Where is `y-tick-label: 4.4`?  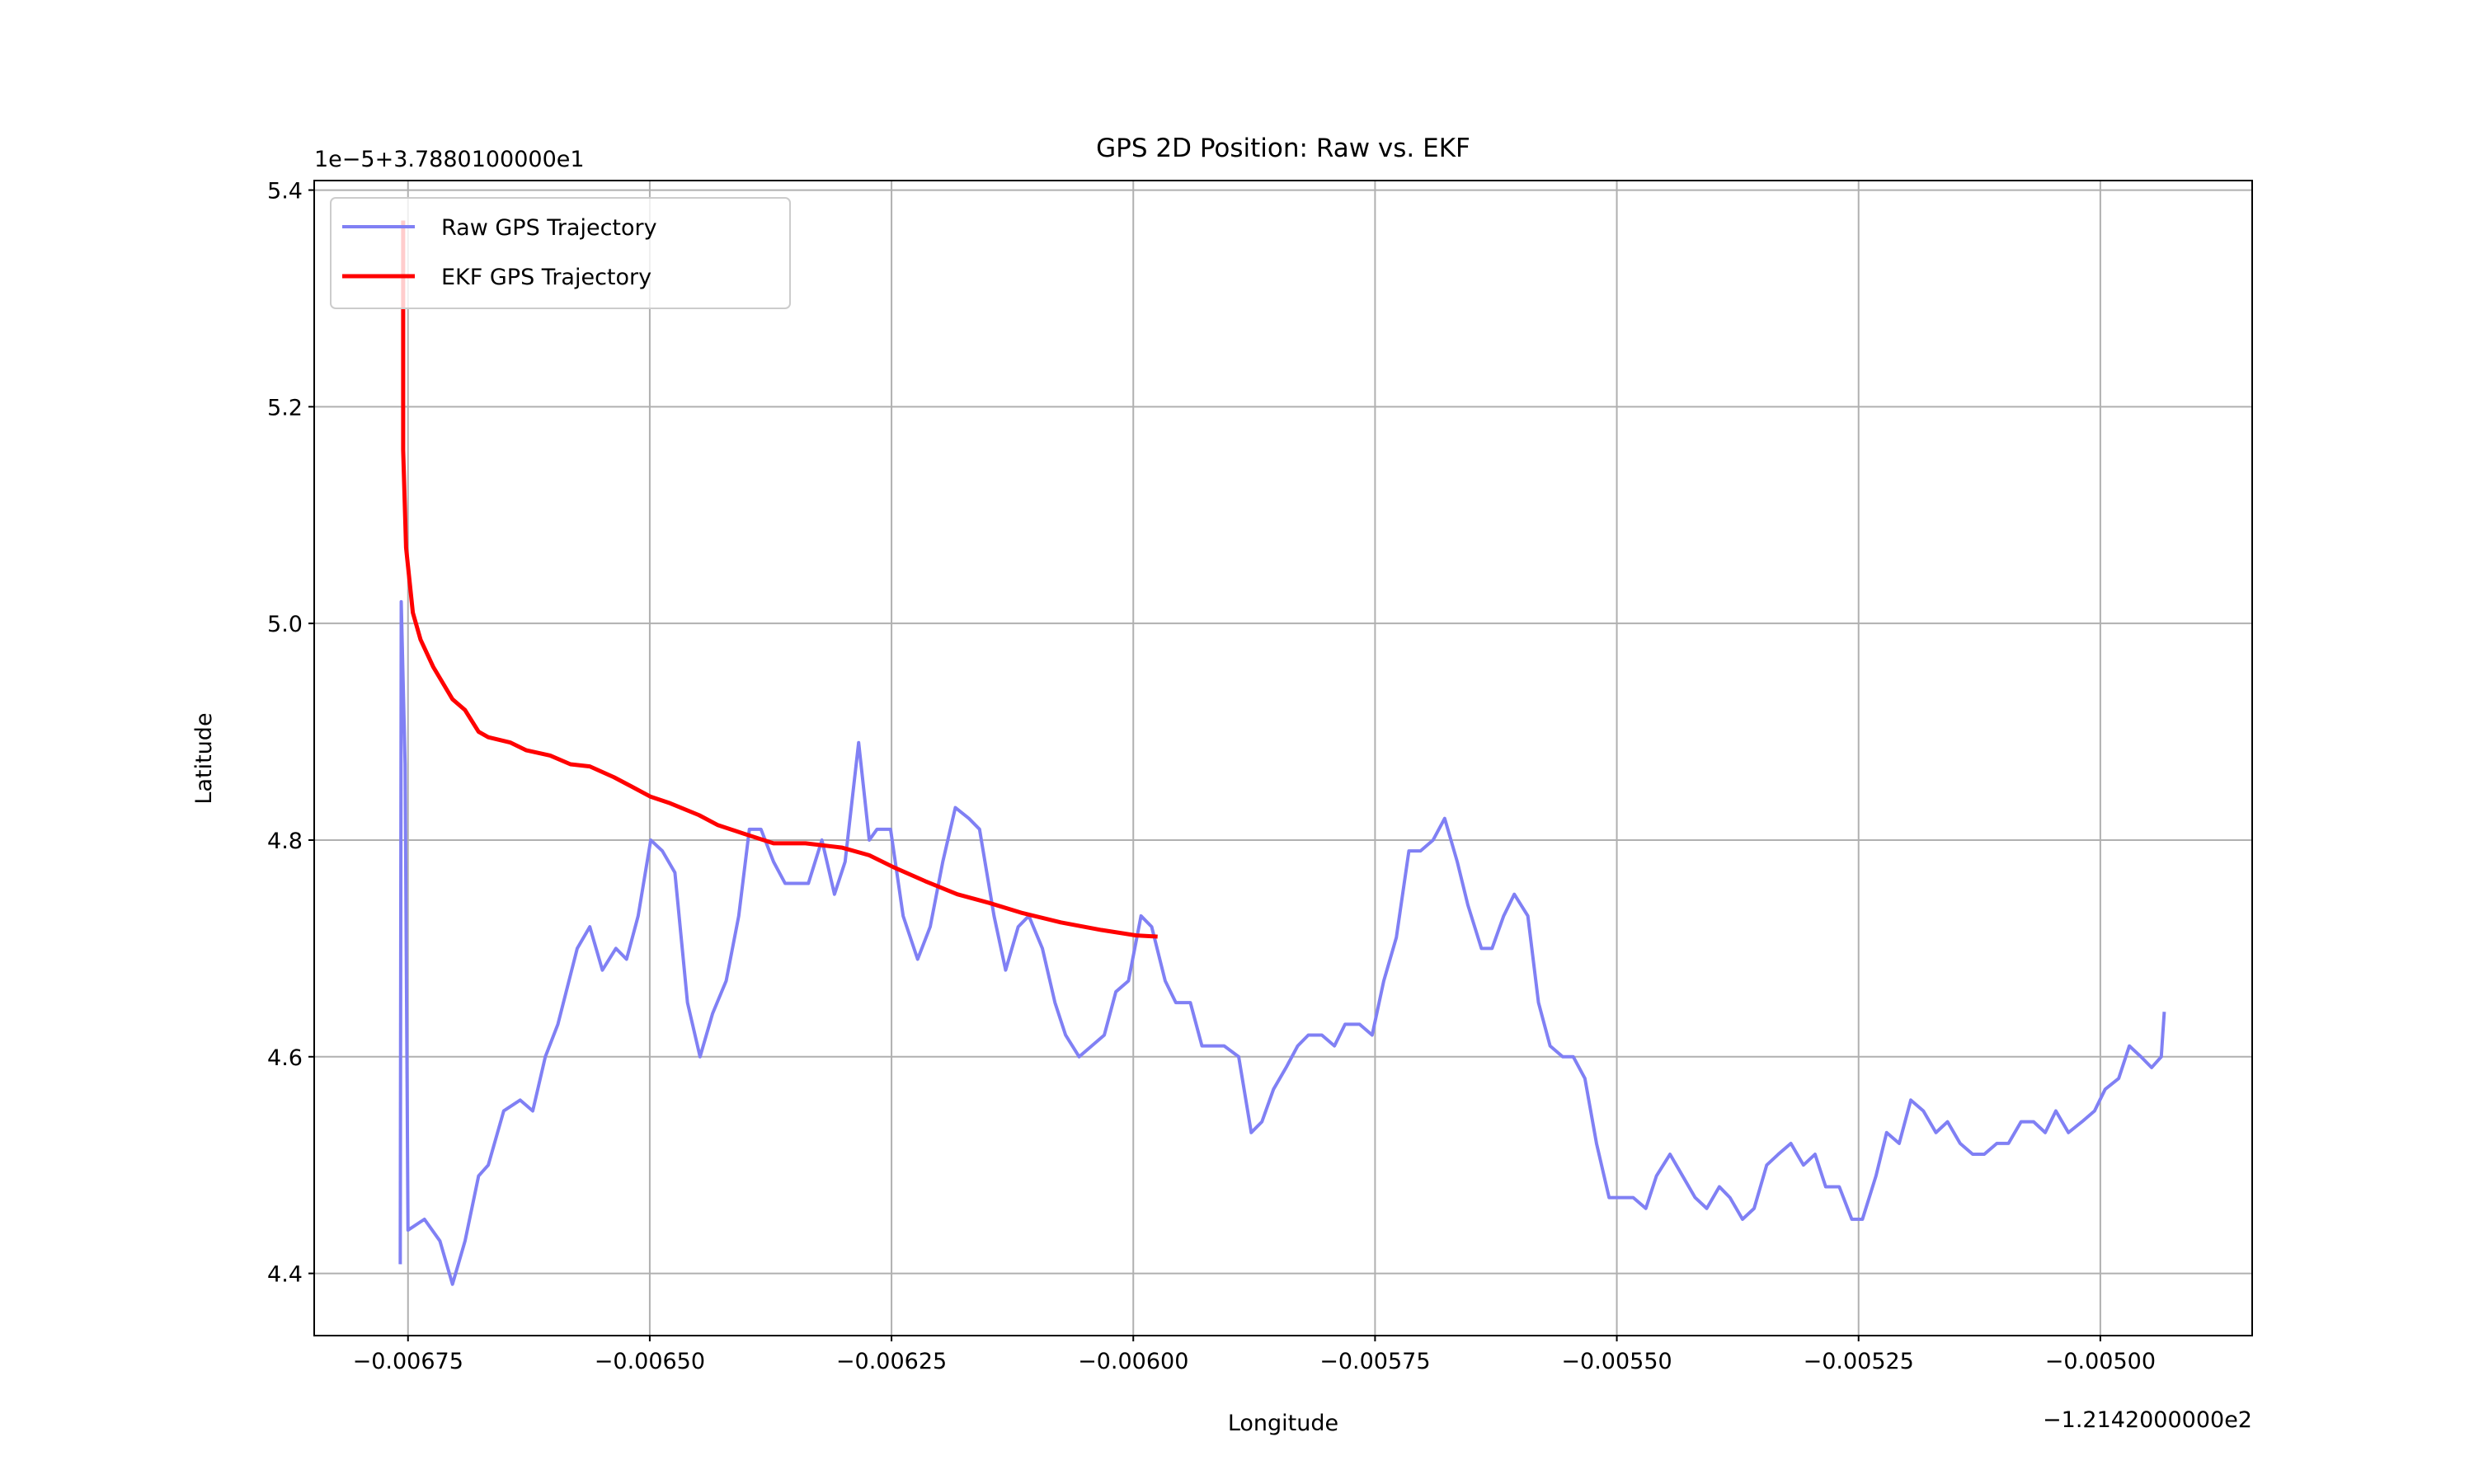 y-tick-label: 4.4 is located at coordinates (285, 1275).